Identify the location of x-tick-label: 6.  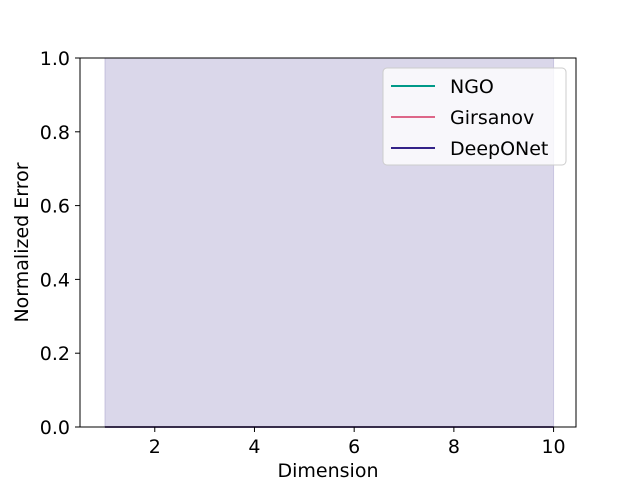
(354, 447).